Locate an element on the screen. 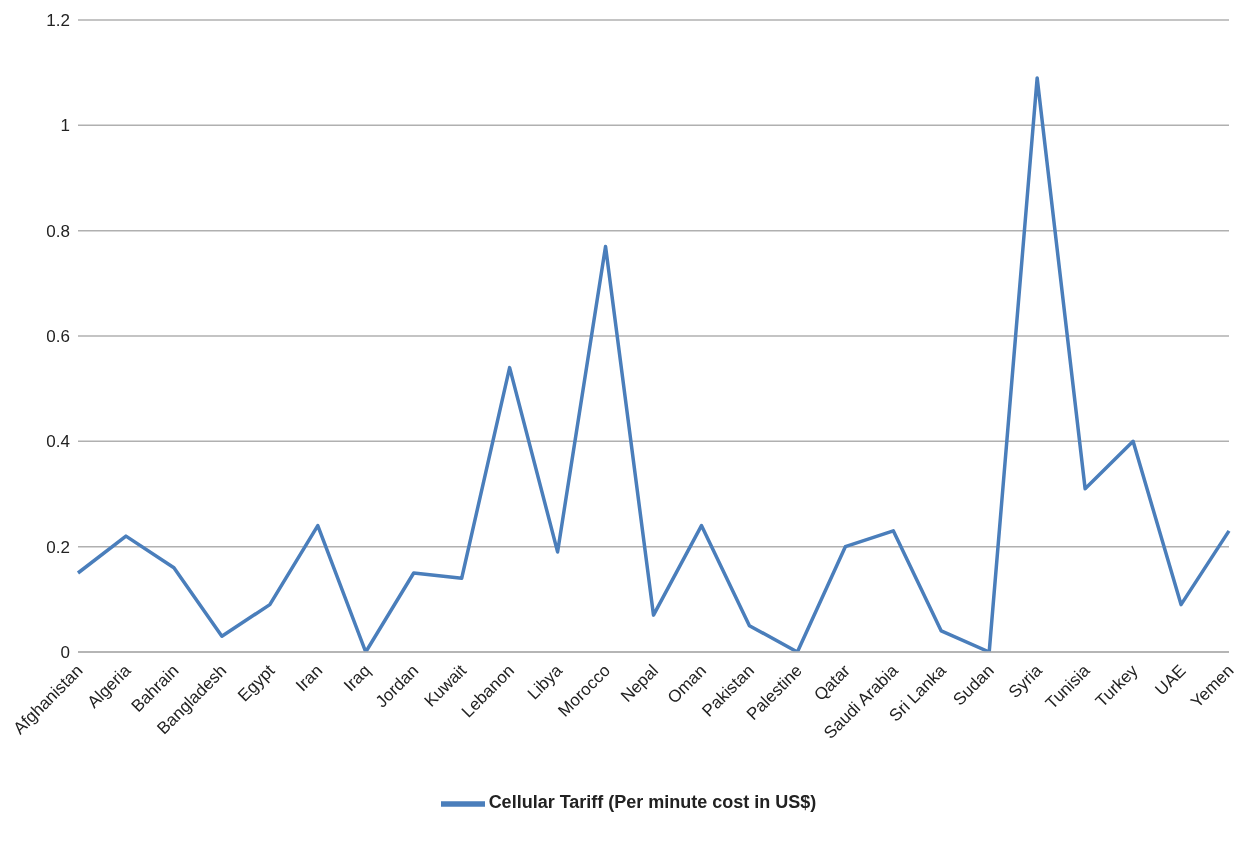  legend-label: Cellular Tariff (Per minute cost in US$) is located at coordinates (652, 802).